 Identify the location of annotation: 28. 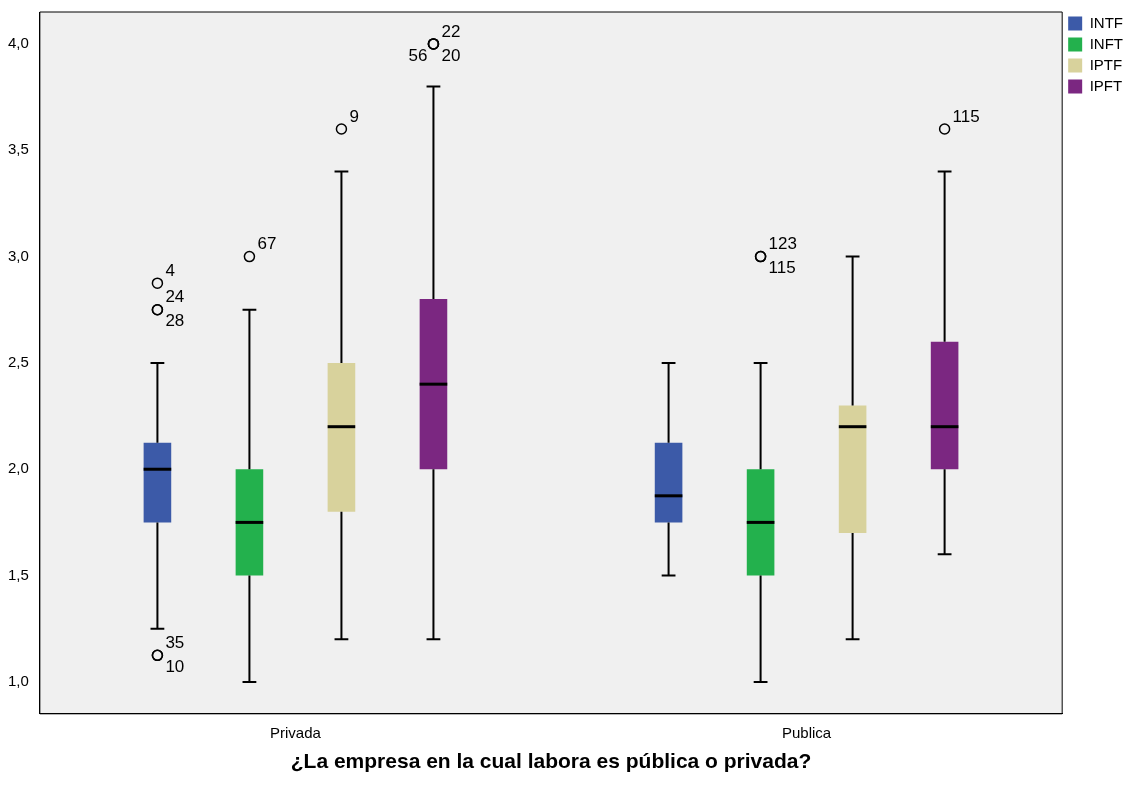
(175, 321).